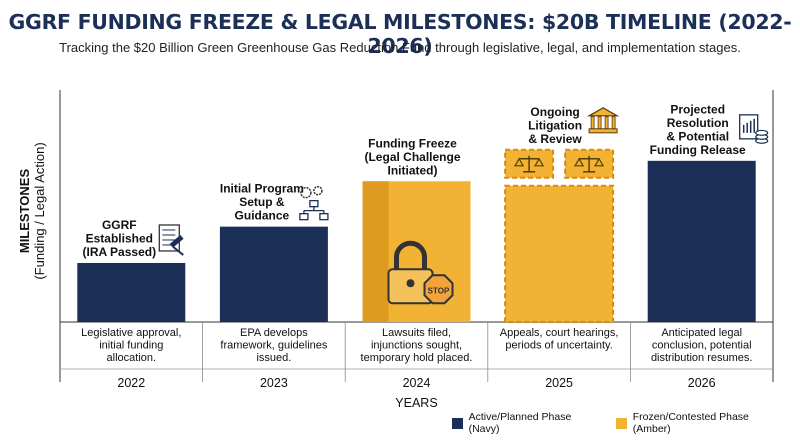  Describe the element at coordinates (413, 170) in the screenshot. I see `milestone-label-2024: Initiated)` at that location.